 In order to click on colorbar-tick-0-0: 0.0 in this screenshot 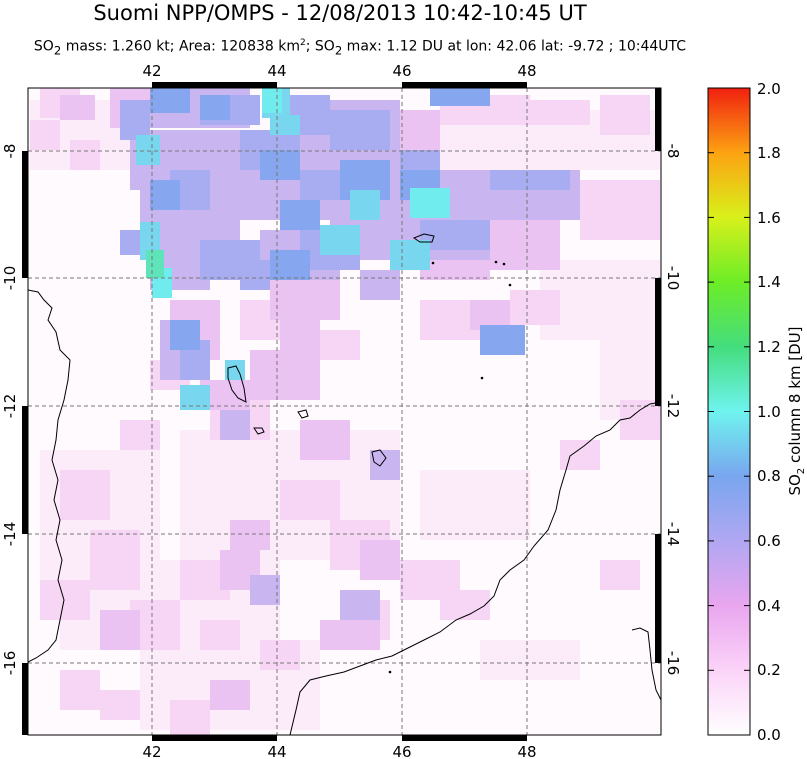, I will do `click(769, 735)`.